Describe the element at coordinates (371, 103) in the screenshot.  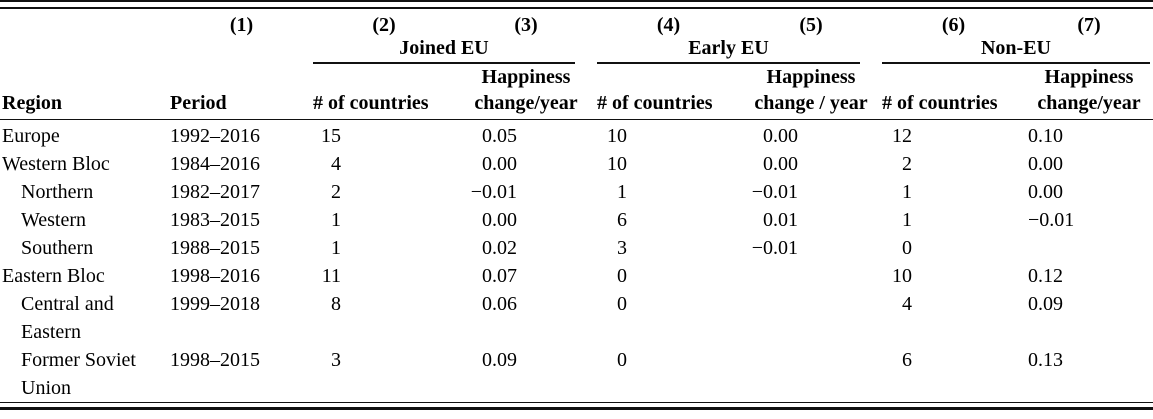
I see `joined-count-header: # of countries` at that location.